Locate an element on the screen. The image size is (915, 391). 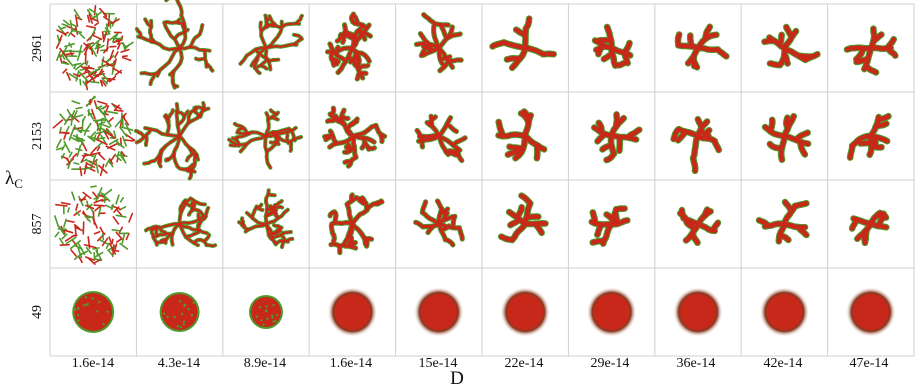
col-label-5: 15e-14 is located at coordinates (438, 363).